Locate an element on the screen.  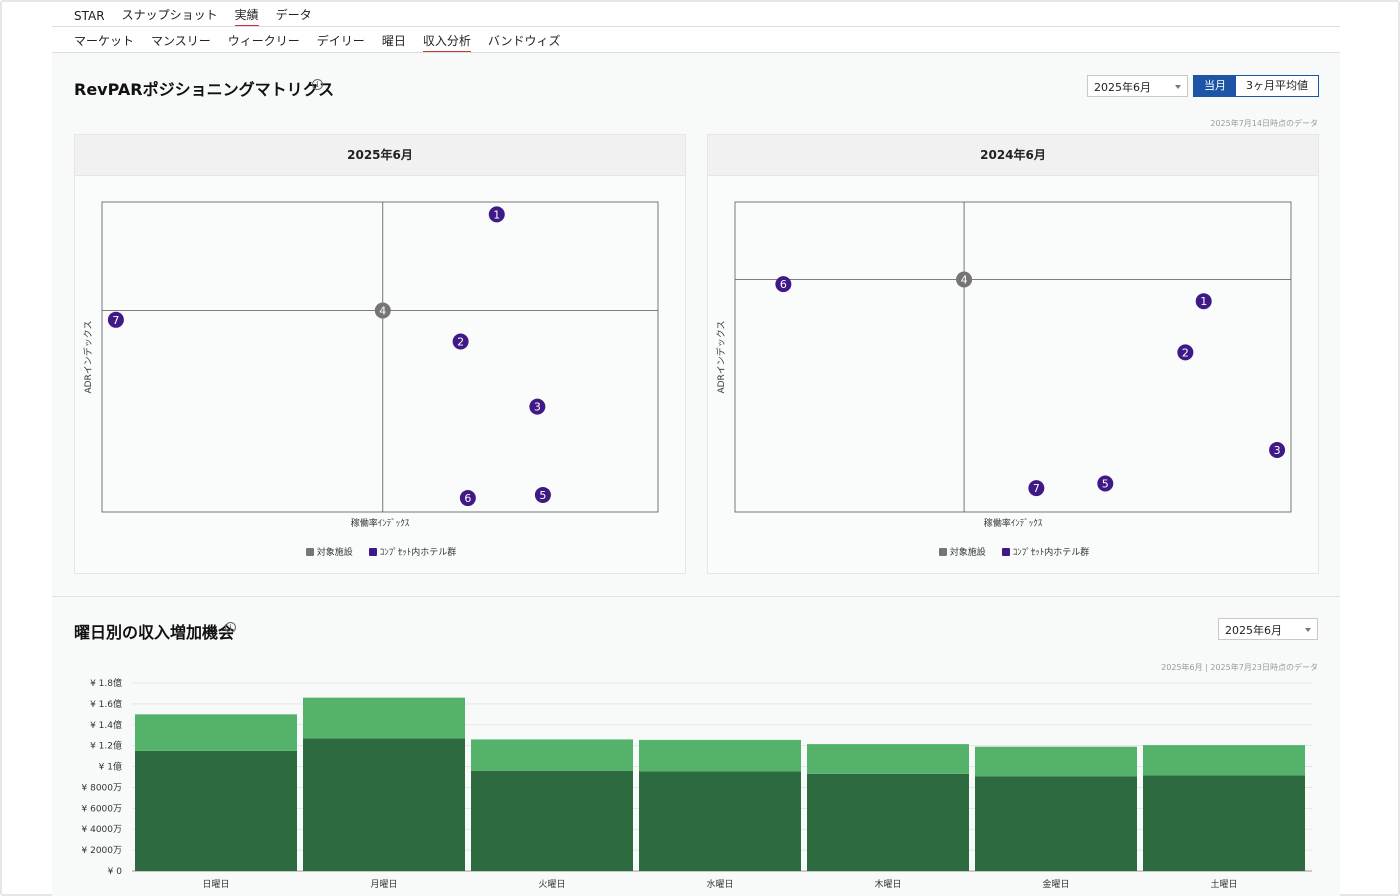
month-select-value: 2025年6月 is located at coordinates (1122, 87).